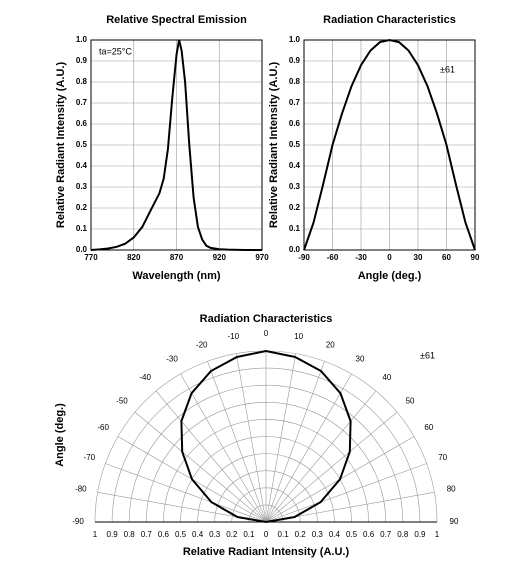 Image resolution: width=509 pixels, height=578 pixels. What do you see at coordinates (330, 344) in the screenshot?
I see `theta-tick-label: 20` at bounding box center [330, 344].